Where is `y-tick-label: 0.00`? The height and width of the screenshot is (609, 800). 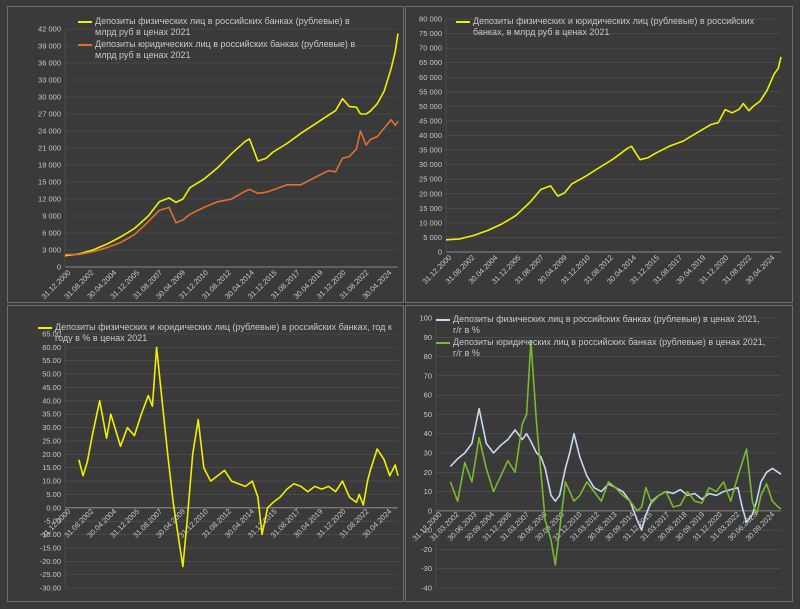 y-tick-label: 0.00 is located at coordinates (53, 507).